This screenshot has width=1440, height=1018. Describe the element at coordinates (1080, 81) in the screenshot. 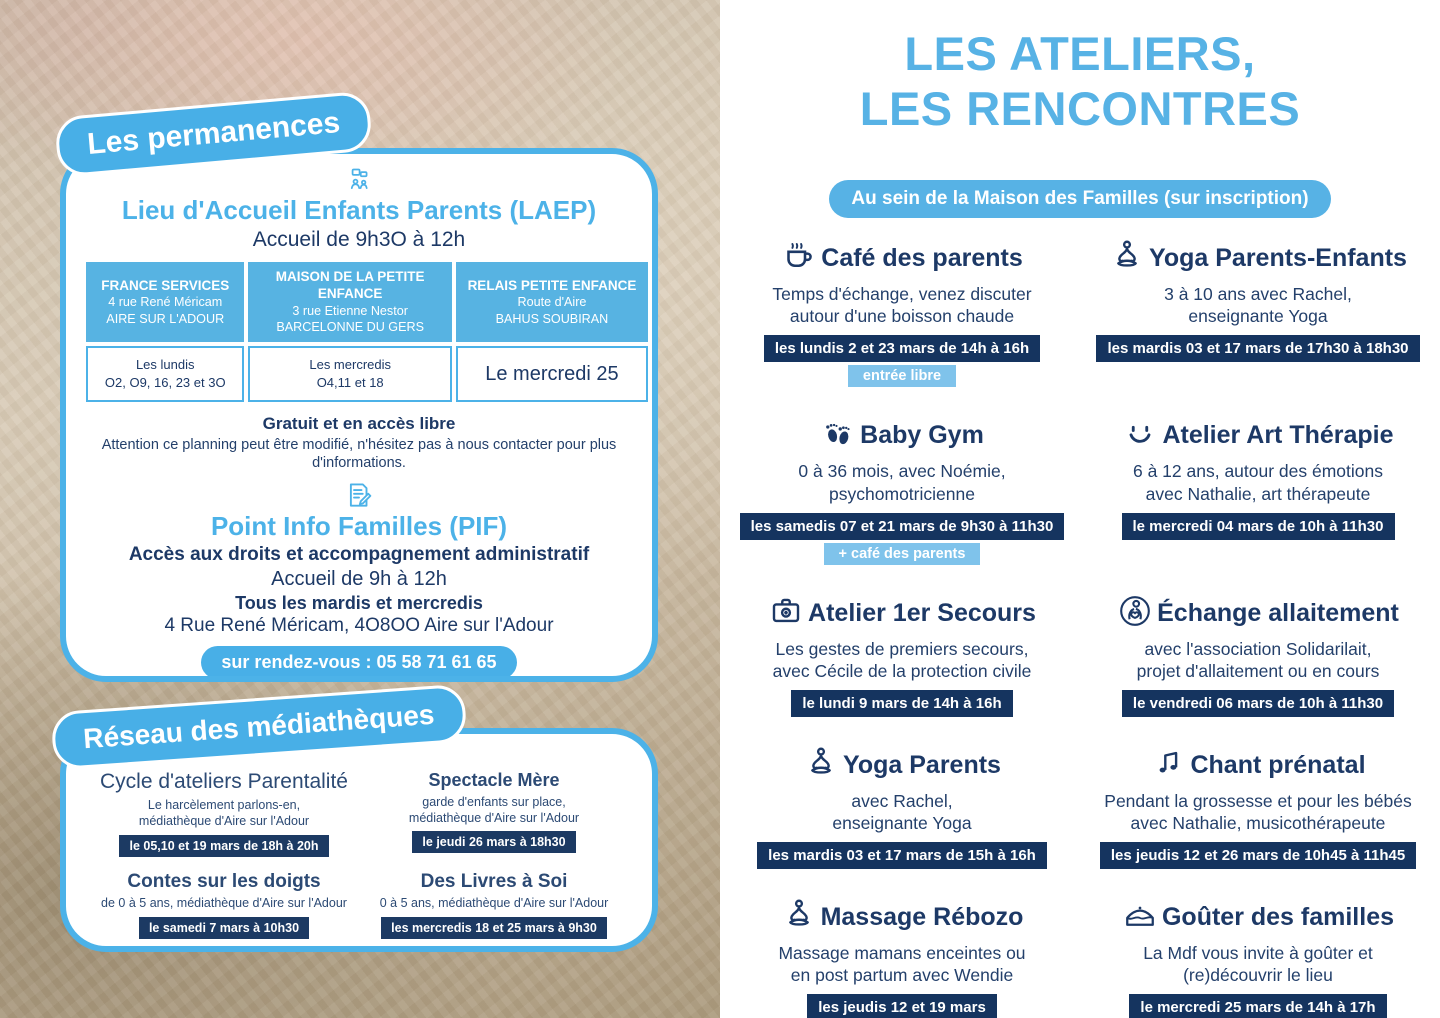

I see `page-title: LES ATELIERS, LES RENCONTRES` at that location.